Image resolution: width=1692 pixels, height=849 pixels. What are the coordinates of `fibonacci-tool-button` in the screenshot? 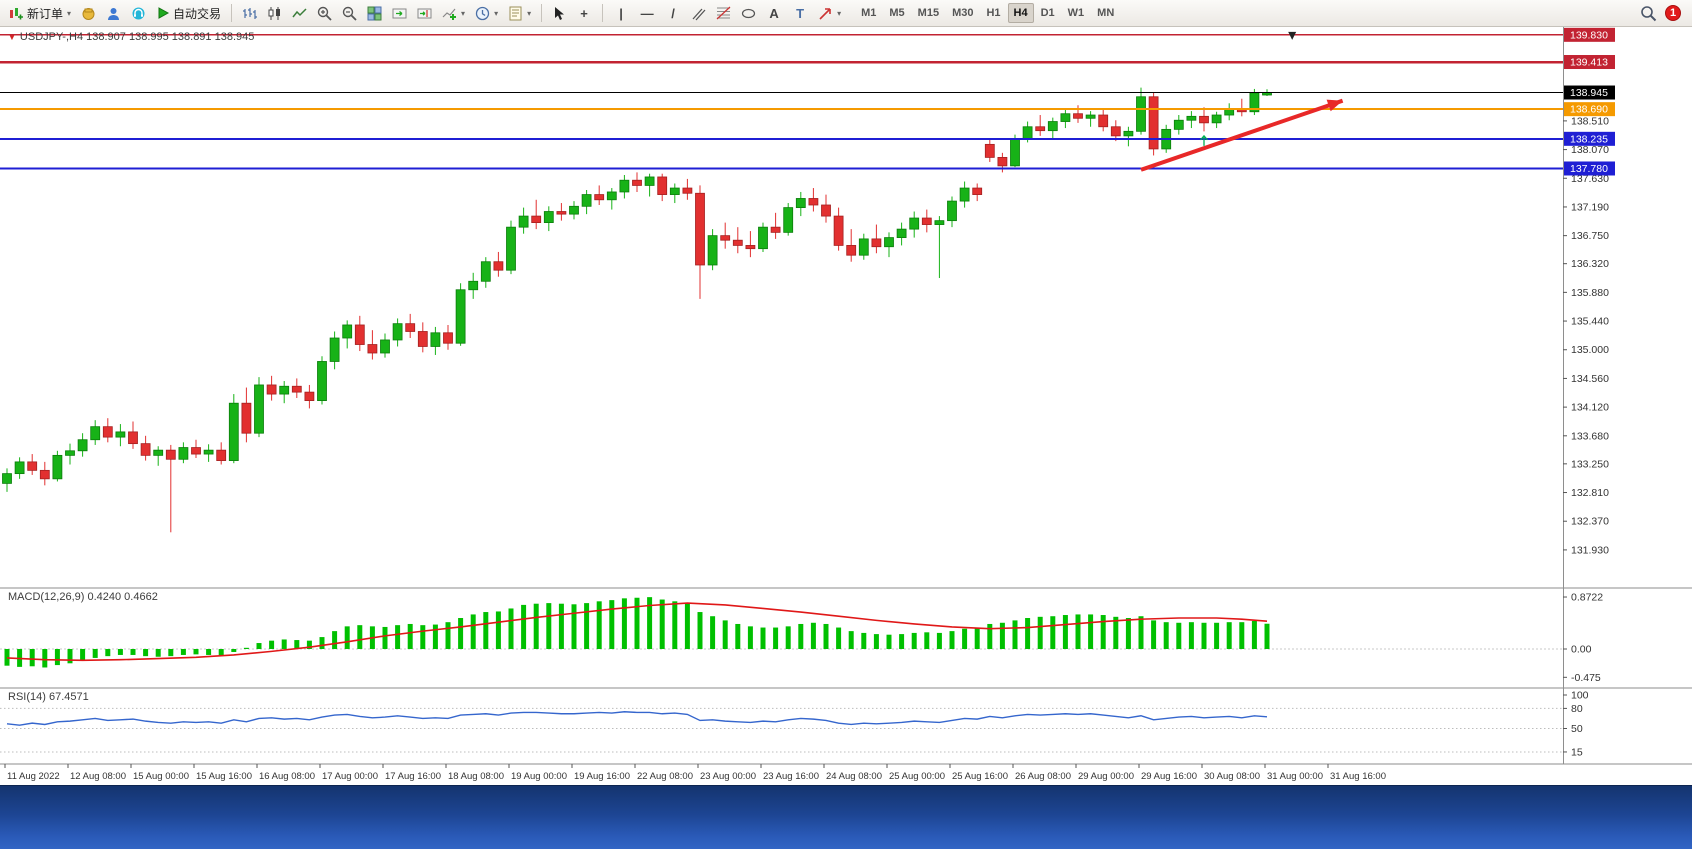 It's located at (723, 13).